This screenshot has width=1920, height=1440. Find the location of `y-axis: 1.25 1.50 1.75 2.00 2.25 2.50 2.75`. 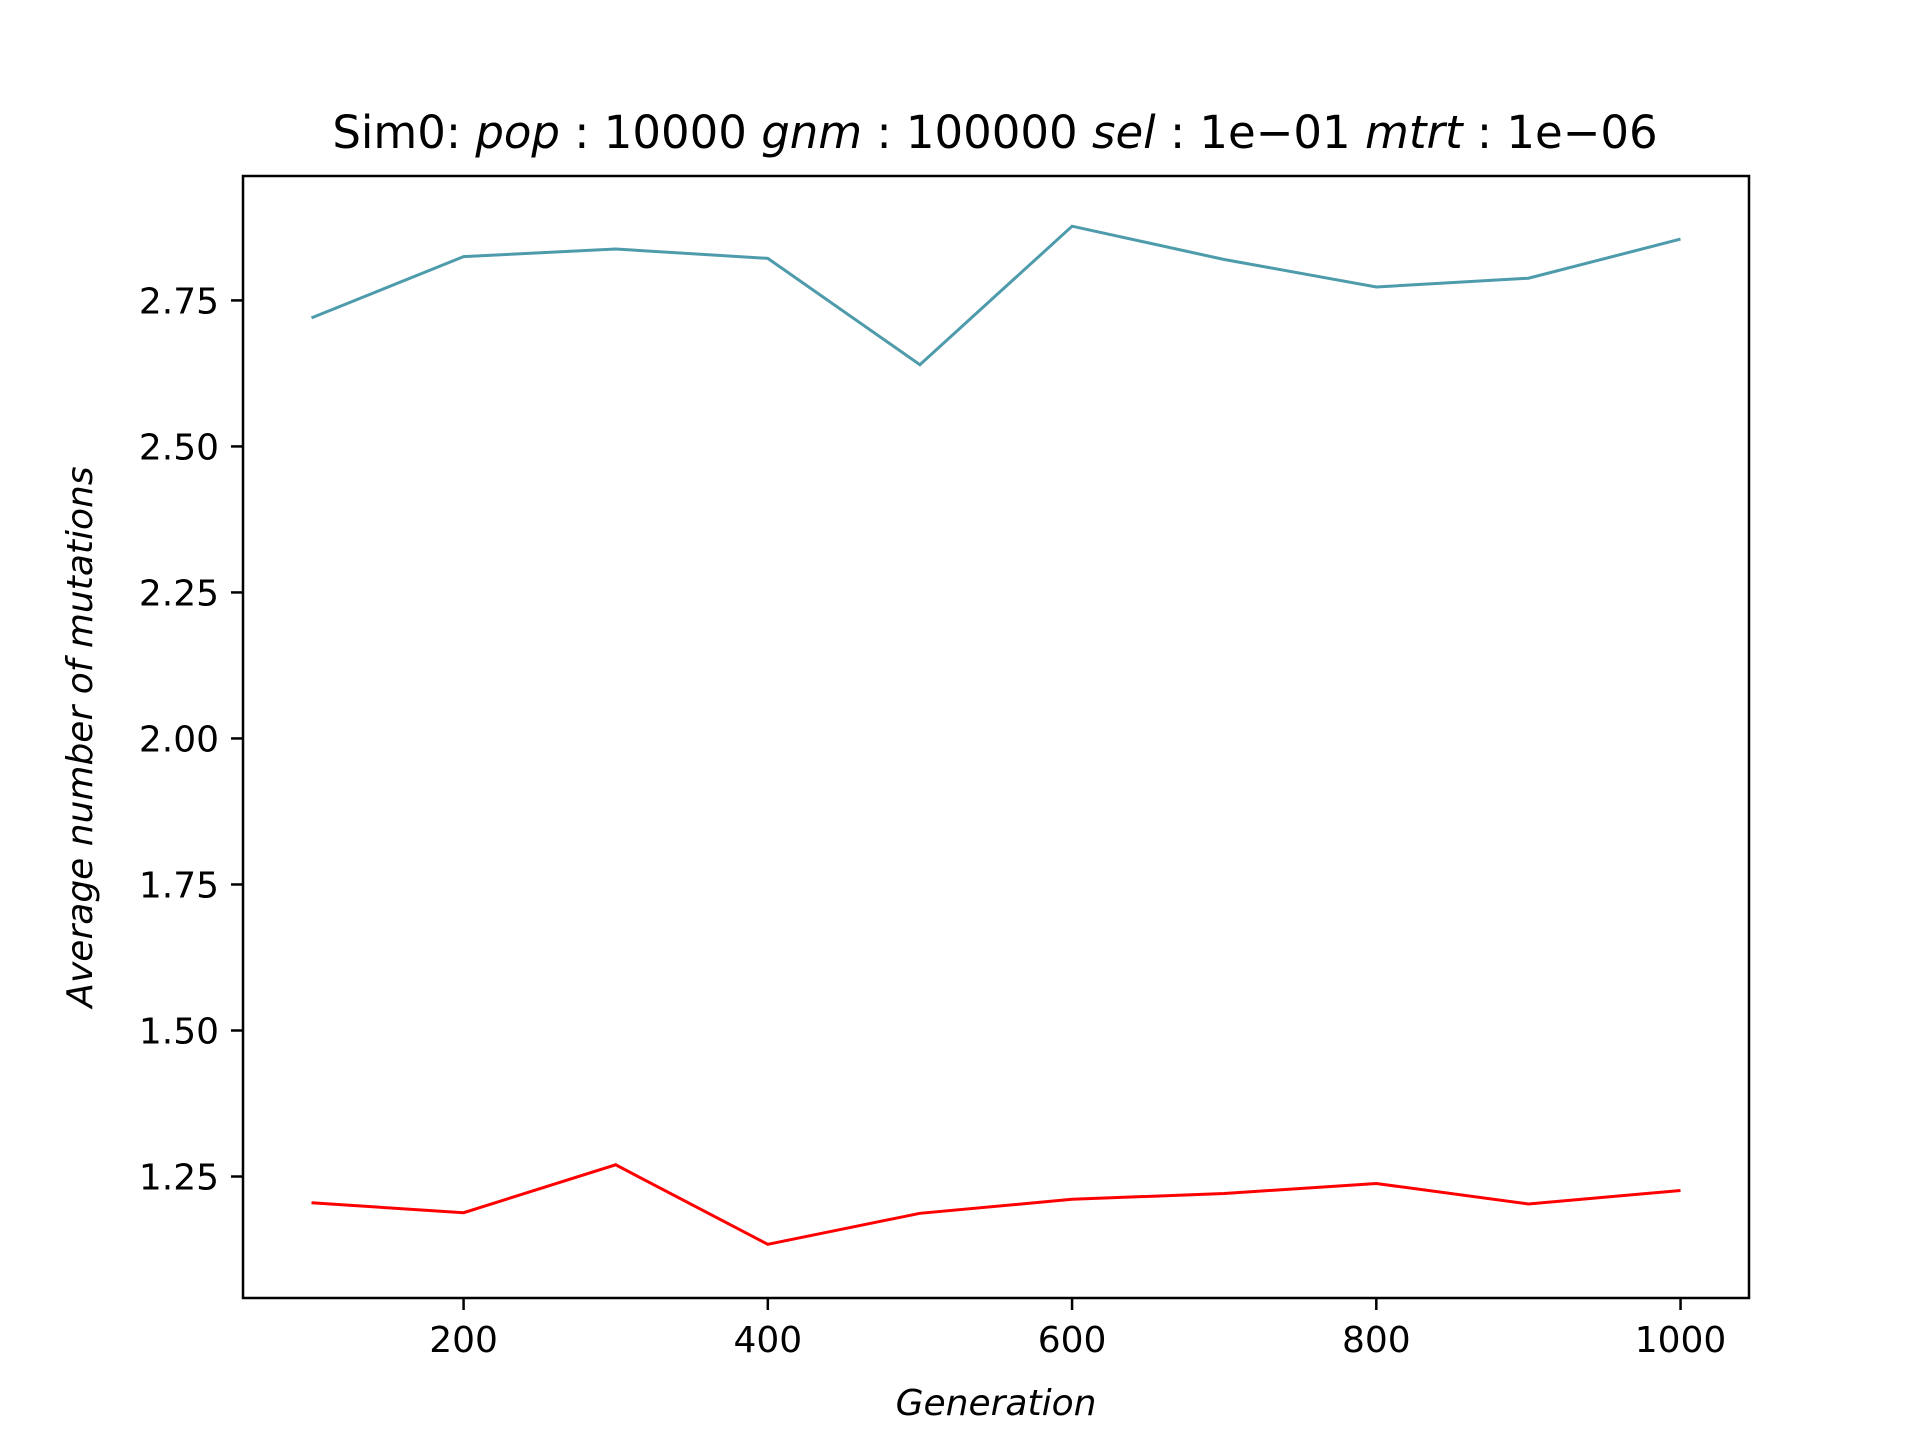

y-axis: 1.25 1.50 1.75 2.00 2.25 2.50 2.75 is located at coordinates (191, 740).